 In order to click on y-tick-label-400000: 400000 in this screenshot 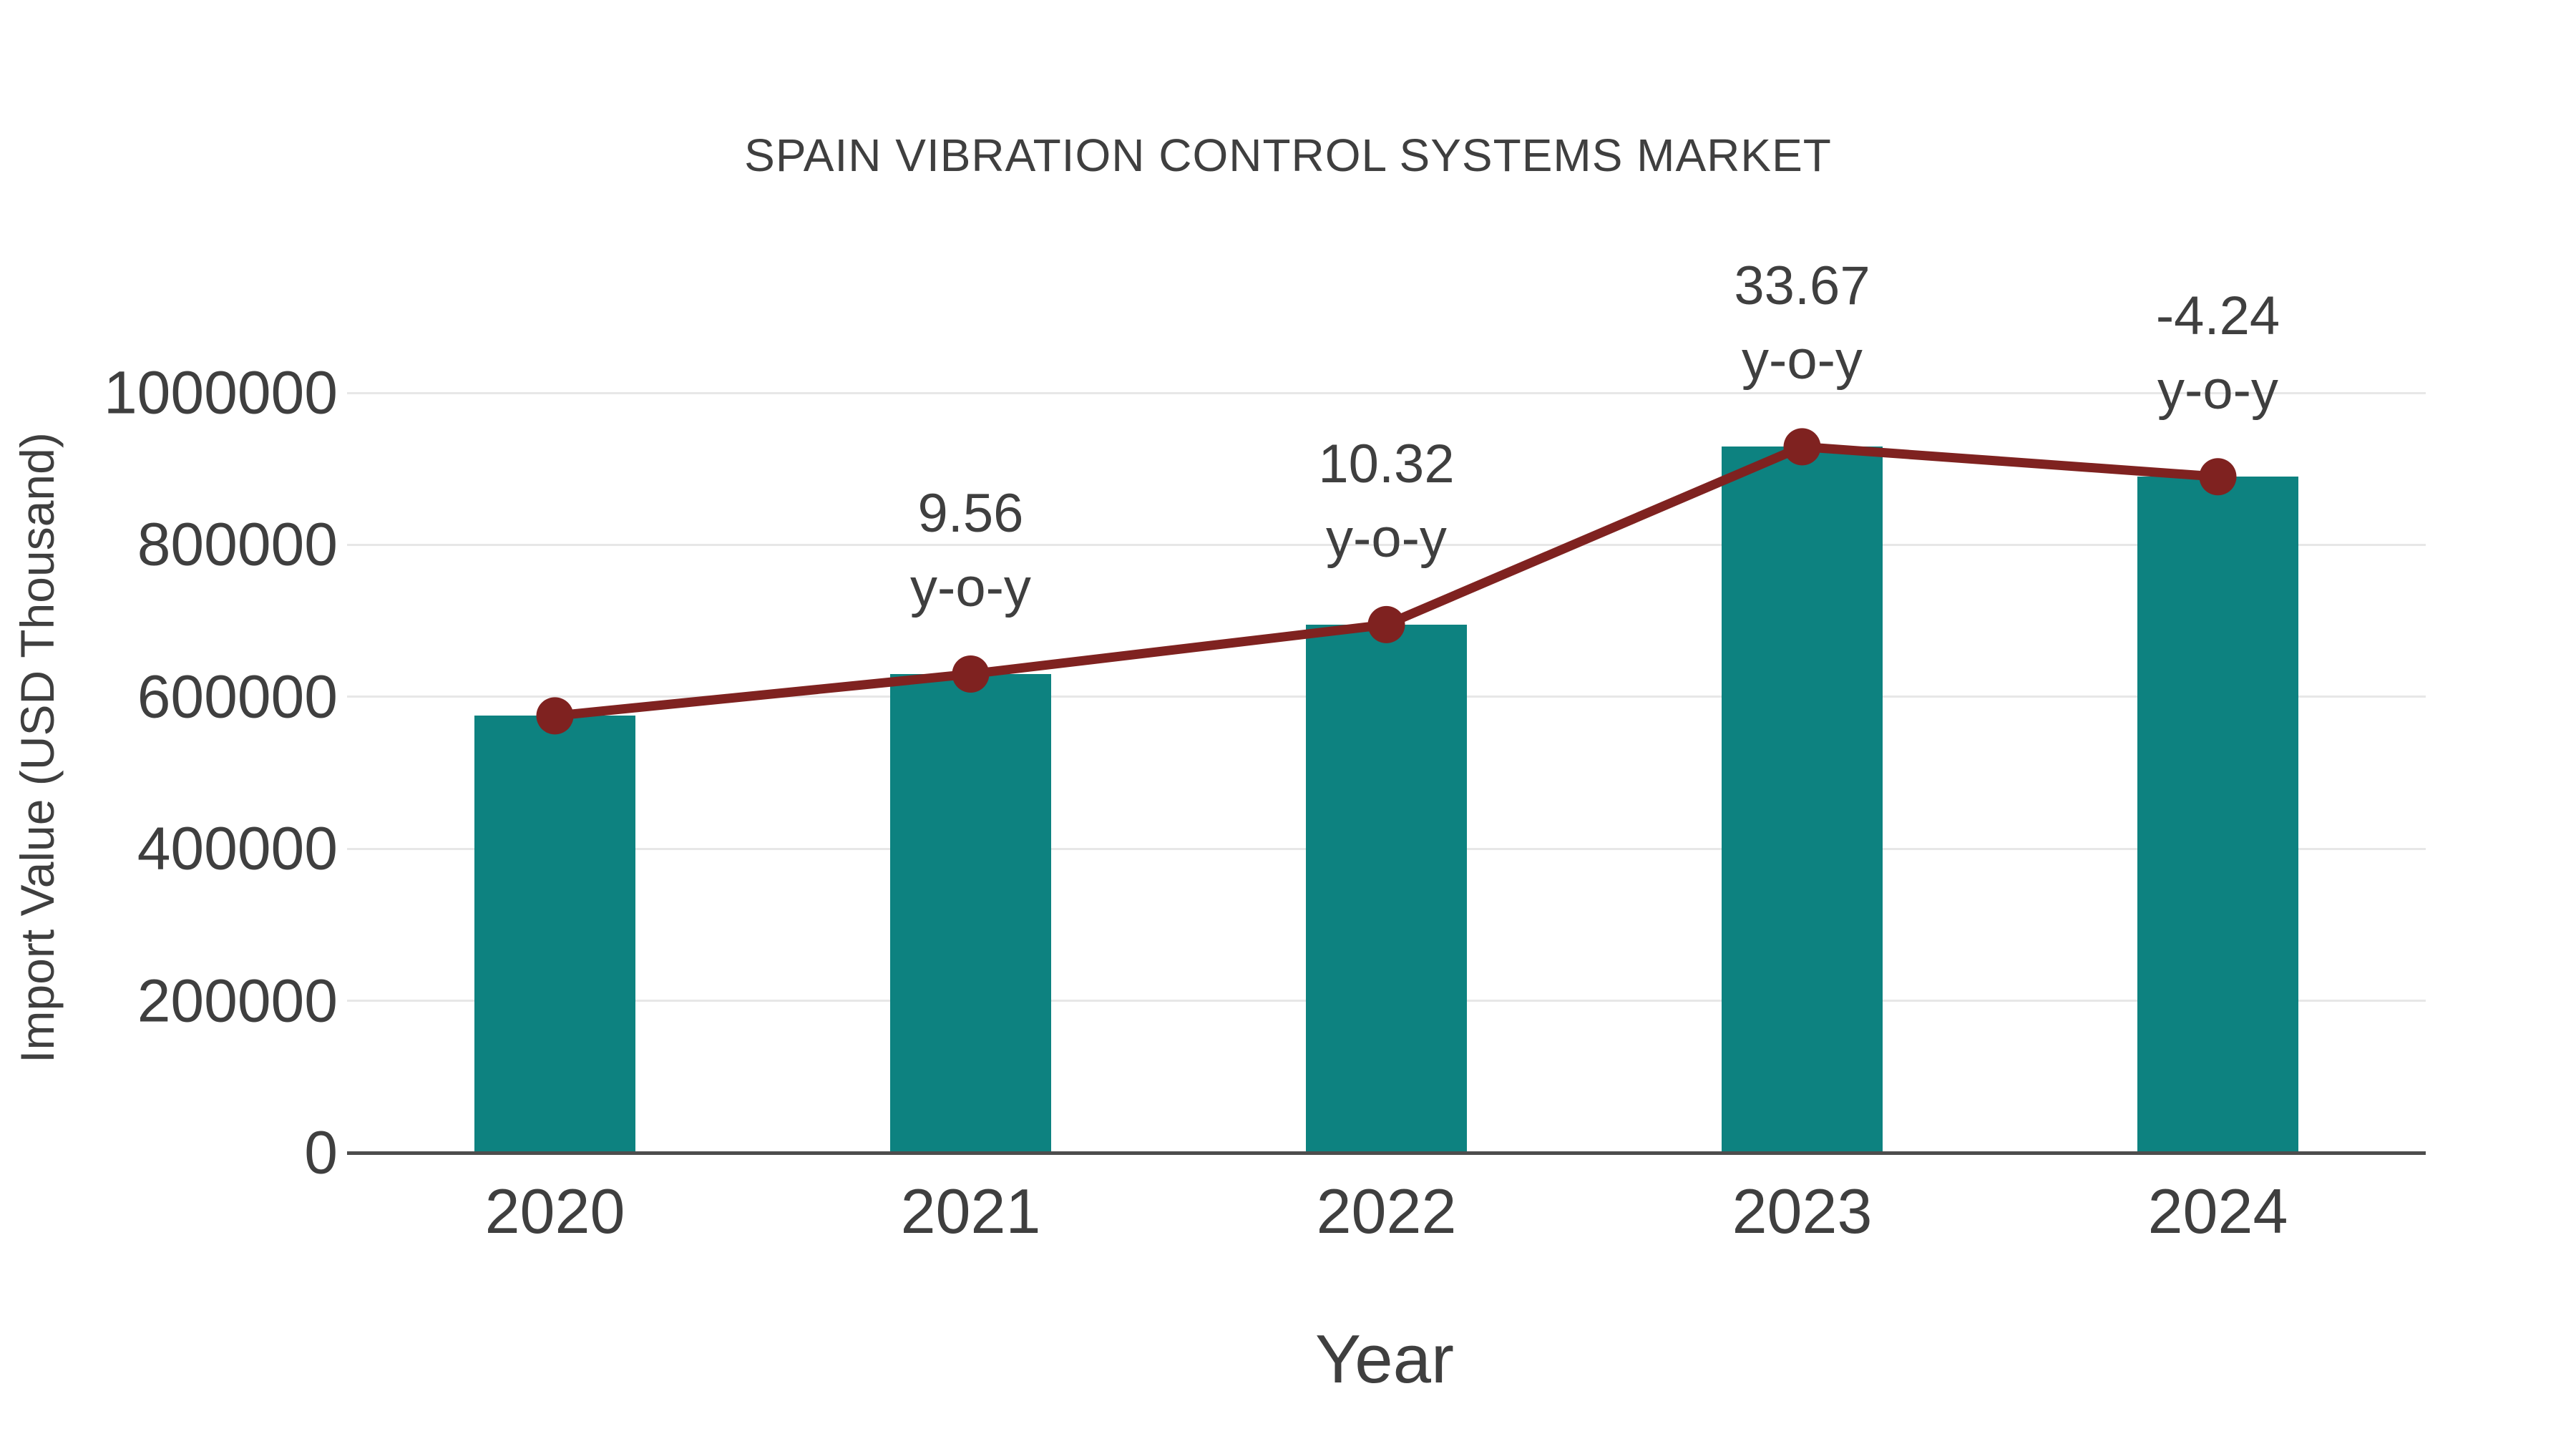, I will do `click(237, 848)`.